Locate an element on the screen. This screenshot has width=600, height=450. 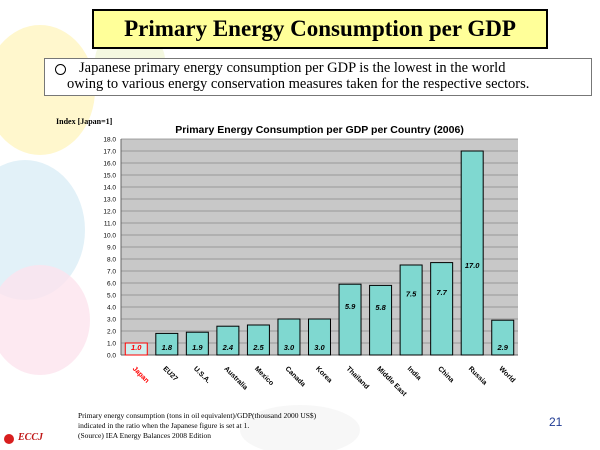
data-label: 17.0 is located at coordinates (472, 265).